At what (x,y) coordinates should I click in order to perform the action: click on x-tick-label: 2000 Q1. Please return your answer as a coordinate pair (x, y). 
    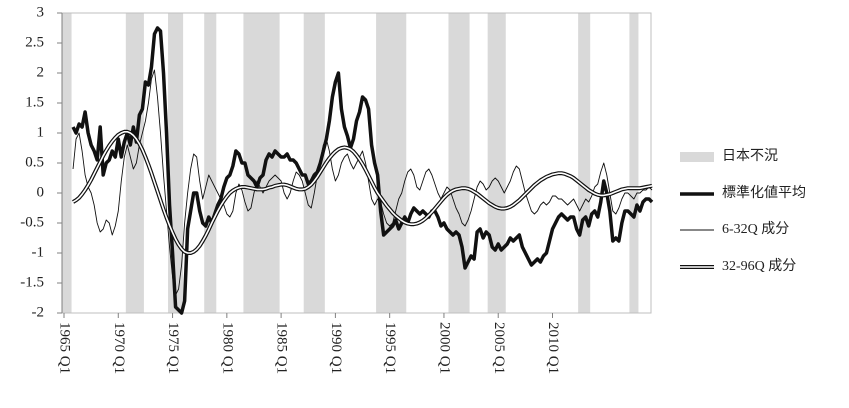
    Looking at the image, I should click on (445, 348).